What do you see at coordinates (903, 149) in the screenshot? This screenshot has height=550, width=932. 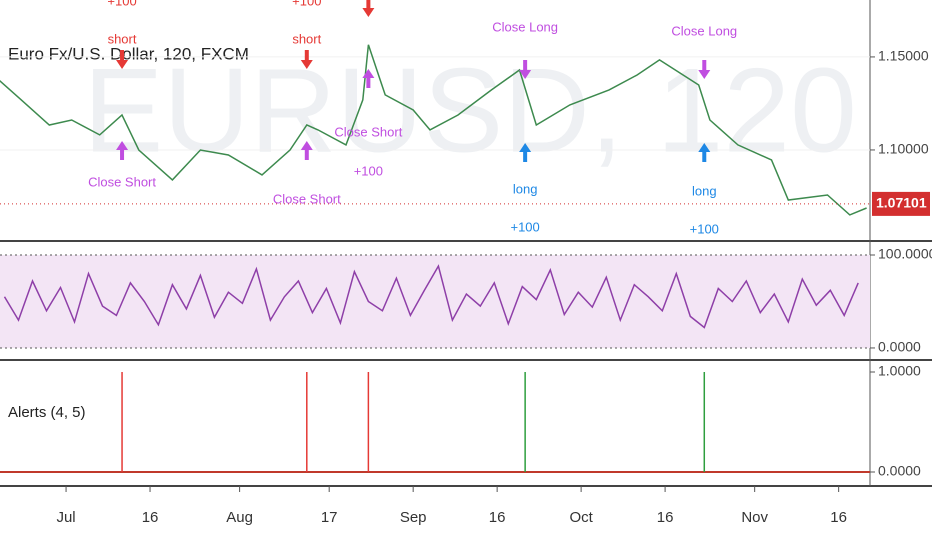 I see `y-tick-label: 1.10000` at bounding box center [903, 149].